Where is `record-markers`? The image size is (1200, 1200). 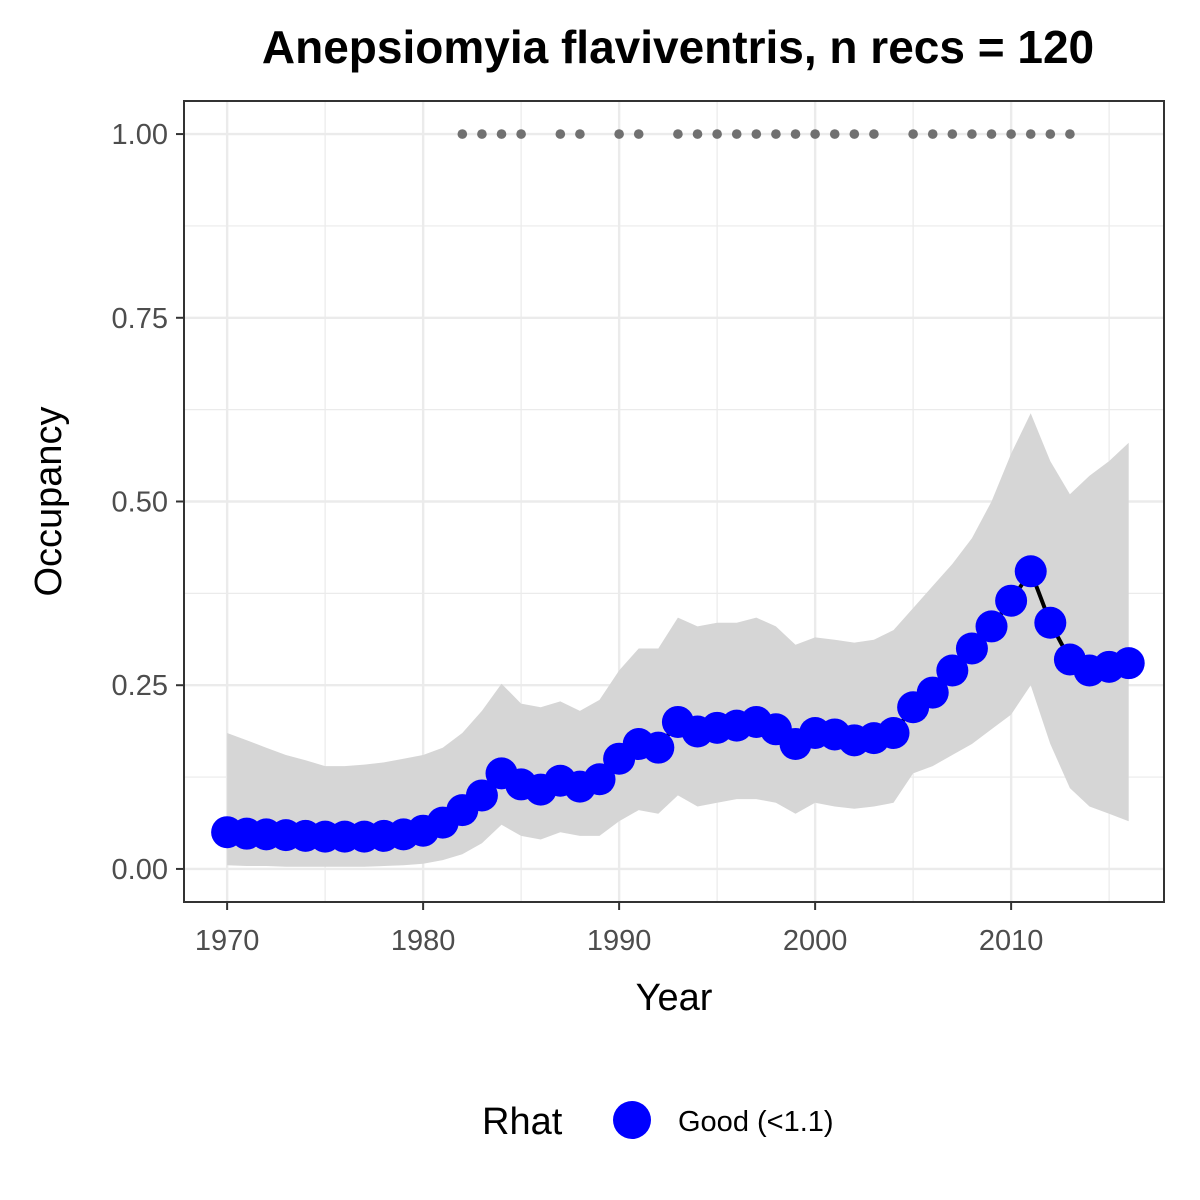 record-markers is located at coordinates (766, 134).